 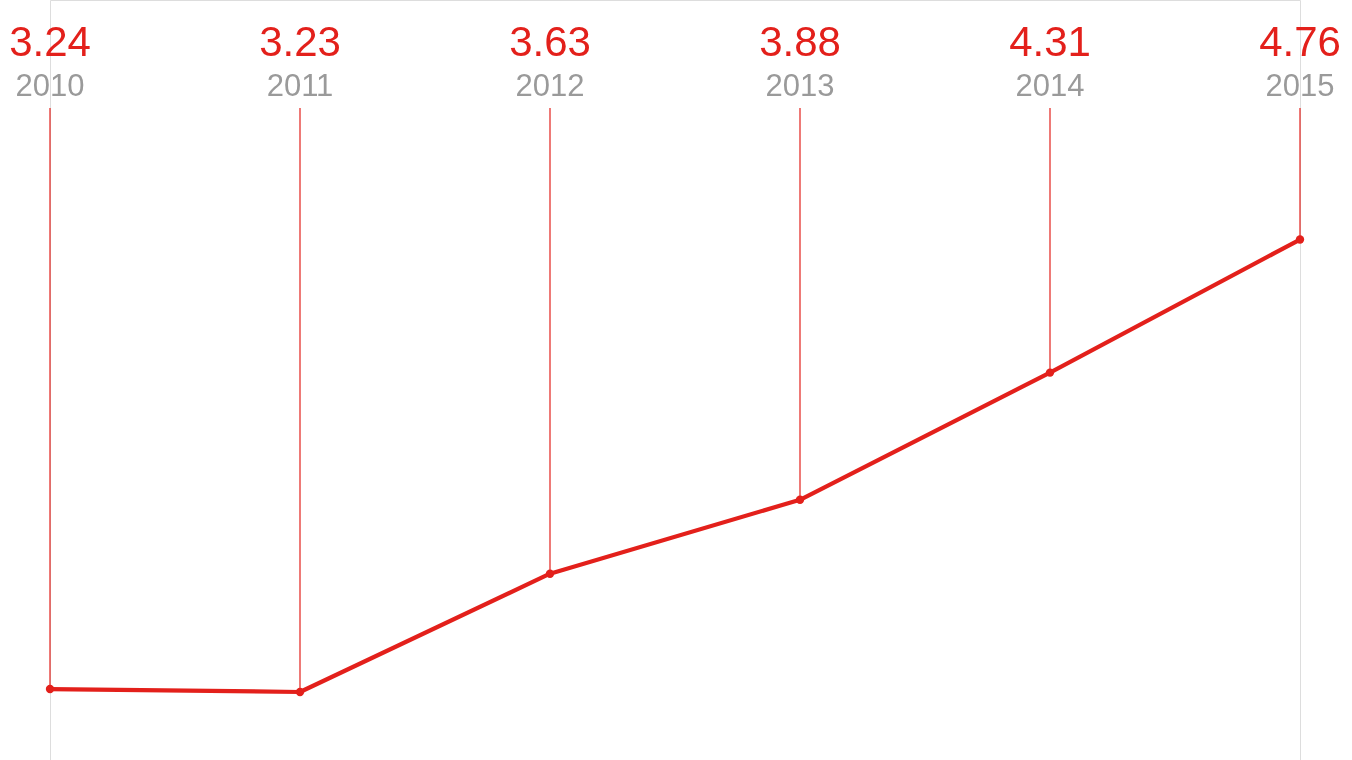 What do you see at coordinates (1300, 41) in the screenshot?
I see `data-label: 4.76` at bounding box center [1300, 41].